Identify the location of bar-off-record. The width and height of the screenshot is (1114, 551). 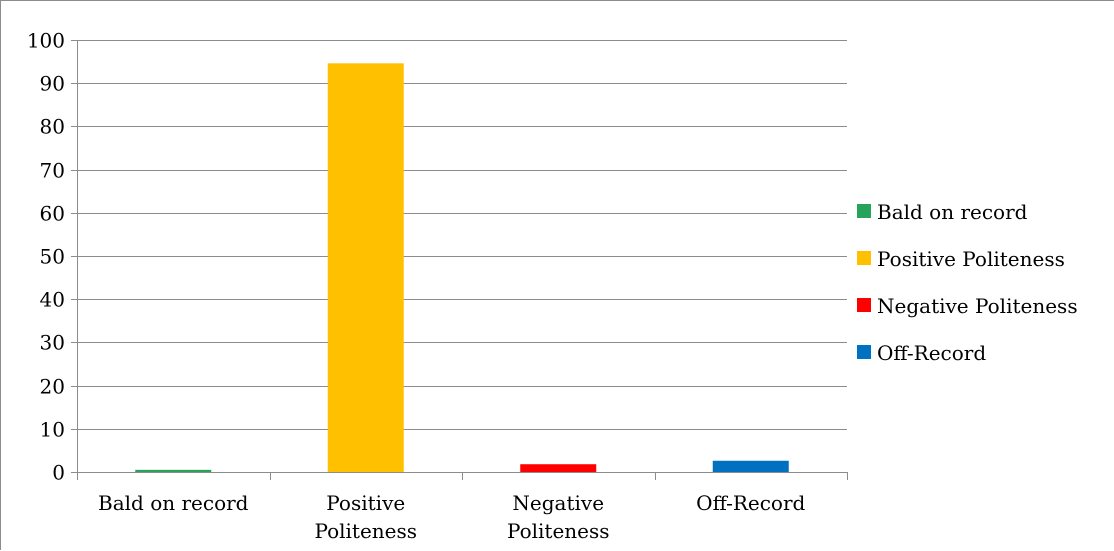
(750, 466).